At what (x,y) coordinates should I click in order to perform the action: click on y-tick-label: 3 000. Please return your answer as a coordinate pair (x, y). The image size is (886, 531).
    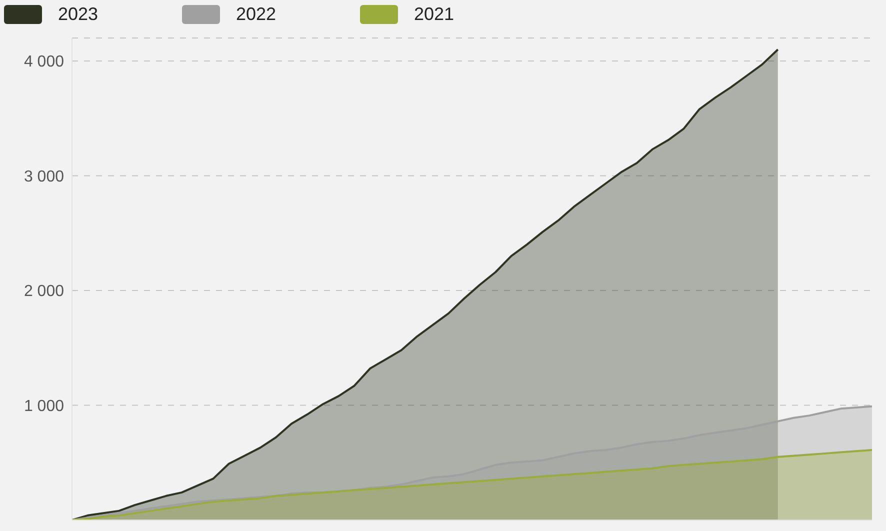
    Looking at the image, I should click on (44, 177).